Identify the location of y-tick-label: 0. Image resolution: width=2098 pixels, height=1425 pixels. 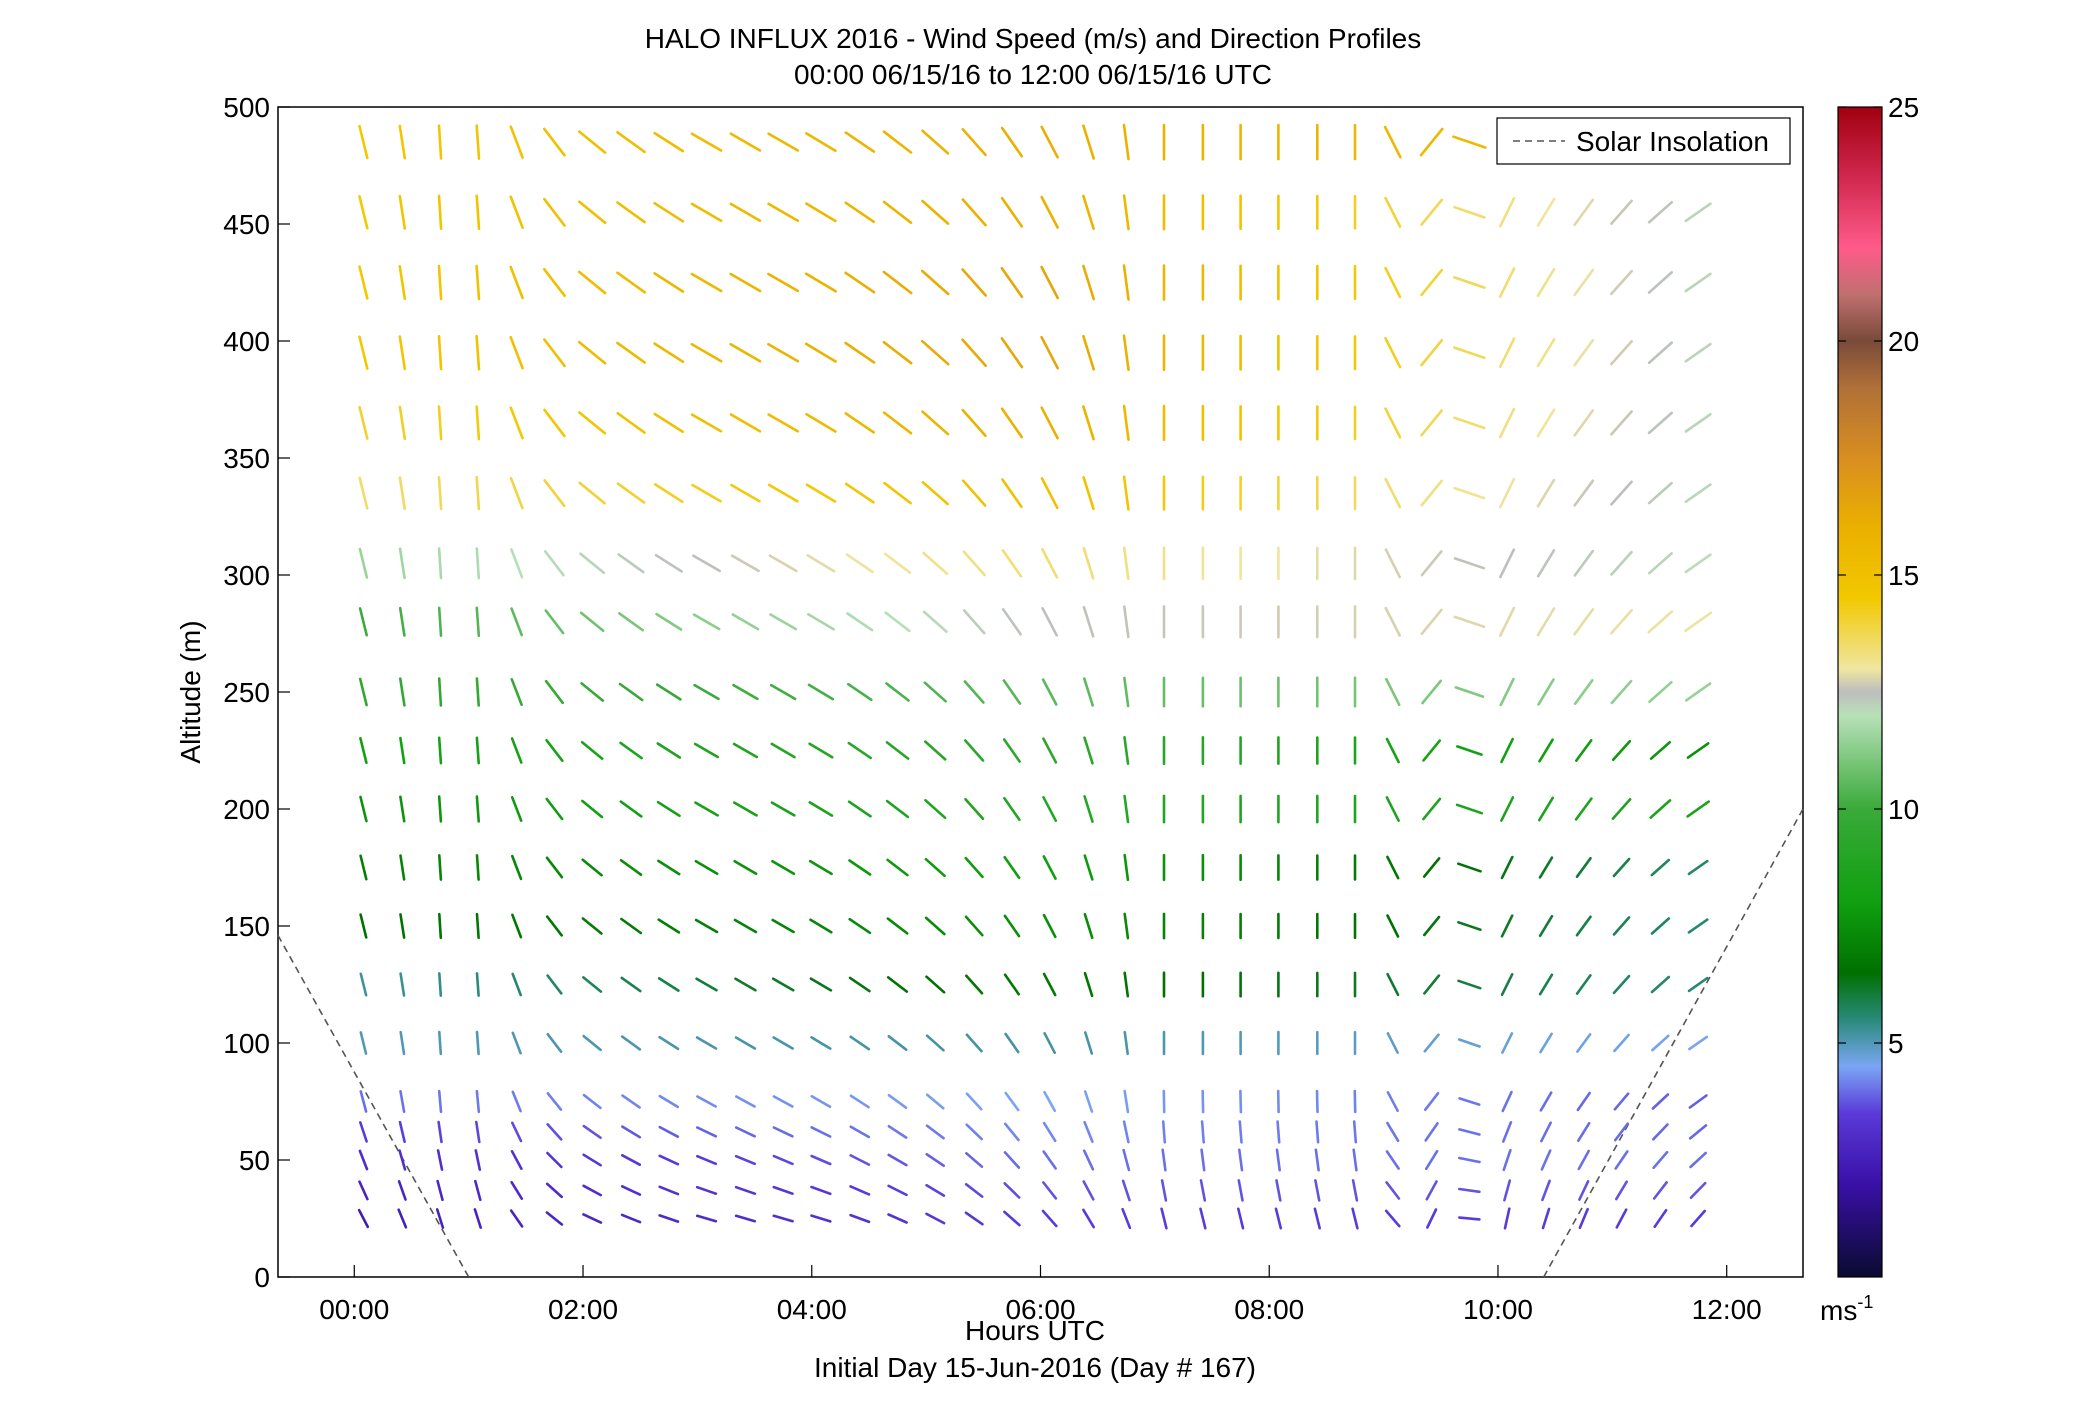
(262, 1277).